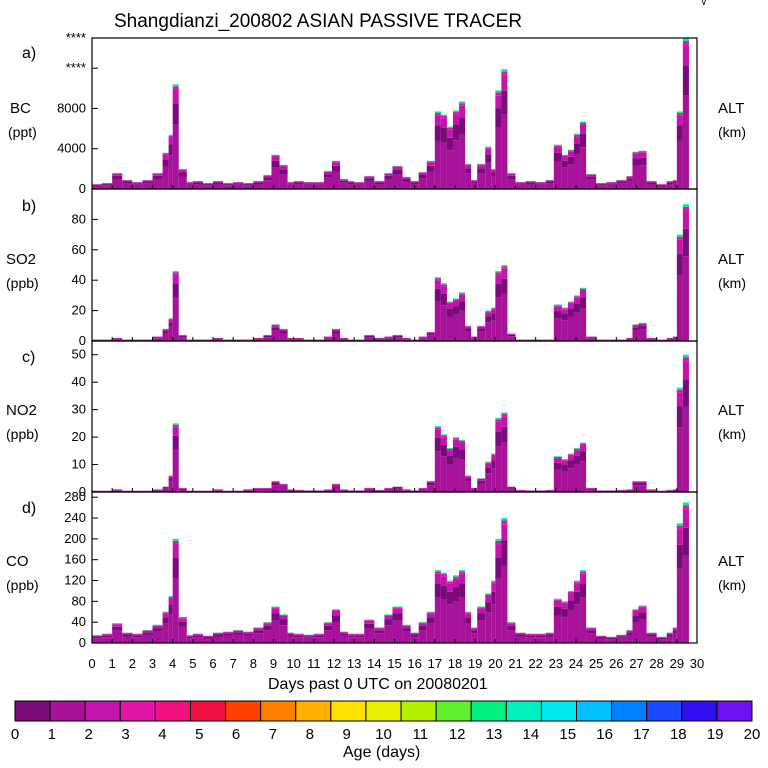 Image resolution: width=768 pixels, height=768 pixels. What do you see at coordinates (91, 663) in the screenshot?
I see `x-tick-label: 0` at bounding box center [91, 663].